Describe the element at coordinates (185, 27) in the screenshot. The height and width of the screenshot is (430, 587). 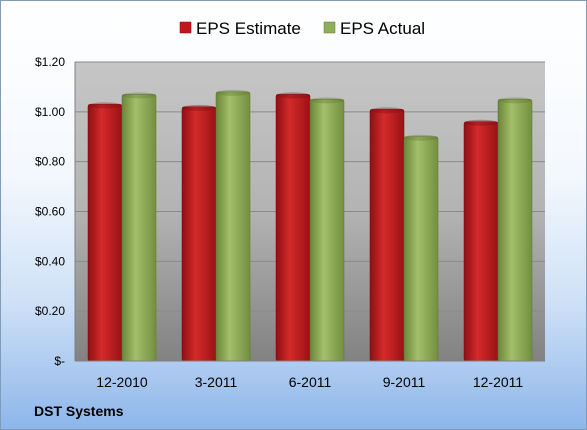
I see `legend-swatch-estimate` at that location.